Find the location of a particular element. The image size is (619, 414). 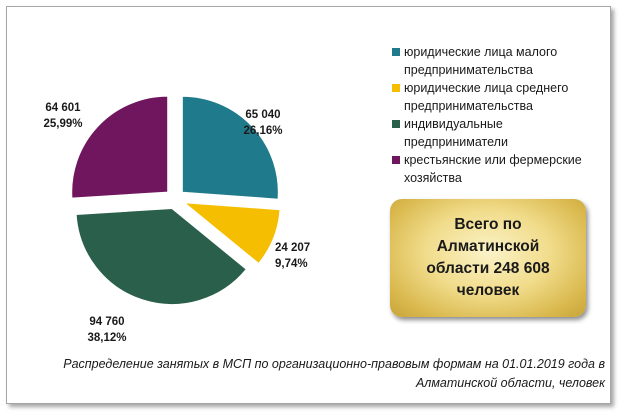

legend-label: крестьянские или фермерские is located at coordinates (493, 160).